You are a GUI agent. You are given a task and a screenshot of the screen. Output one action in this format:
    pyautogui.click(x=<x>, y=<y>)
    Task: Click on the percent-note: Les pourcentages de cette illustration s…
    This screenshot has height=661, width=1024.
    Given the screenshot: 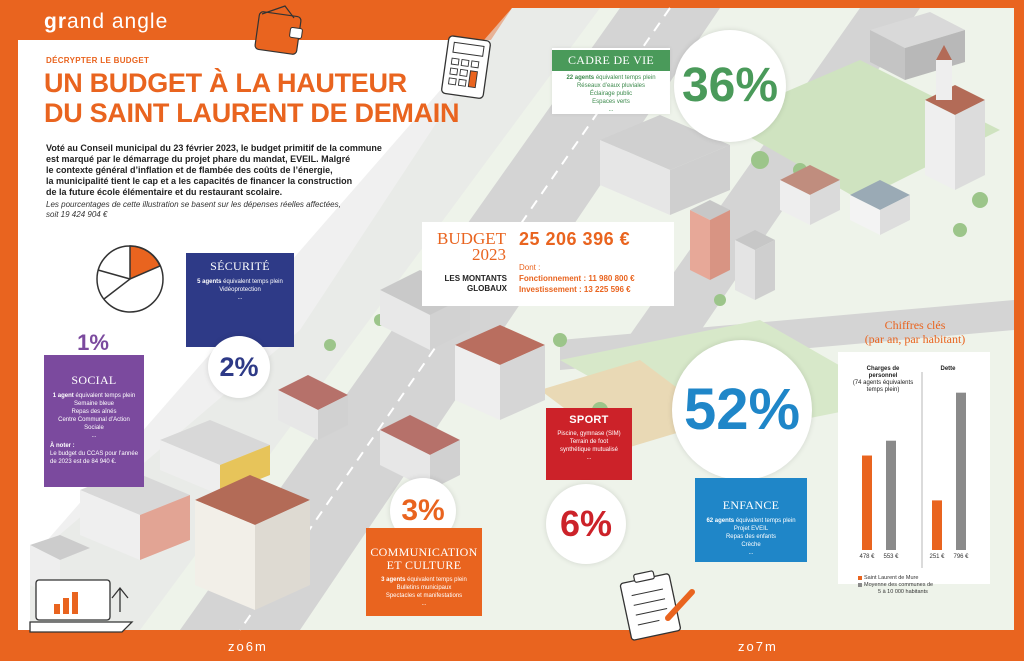 What is the action you would take?
    pyautogui.click(x=193, y=209)
    